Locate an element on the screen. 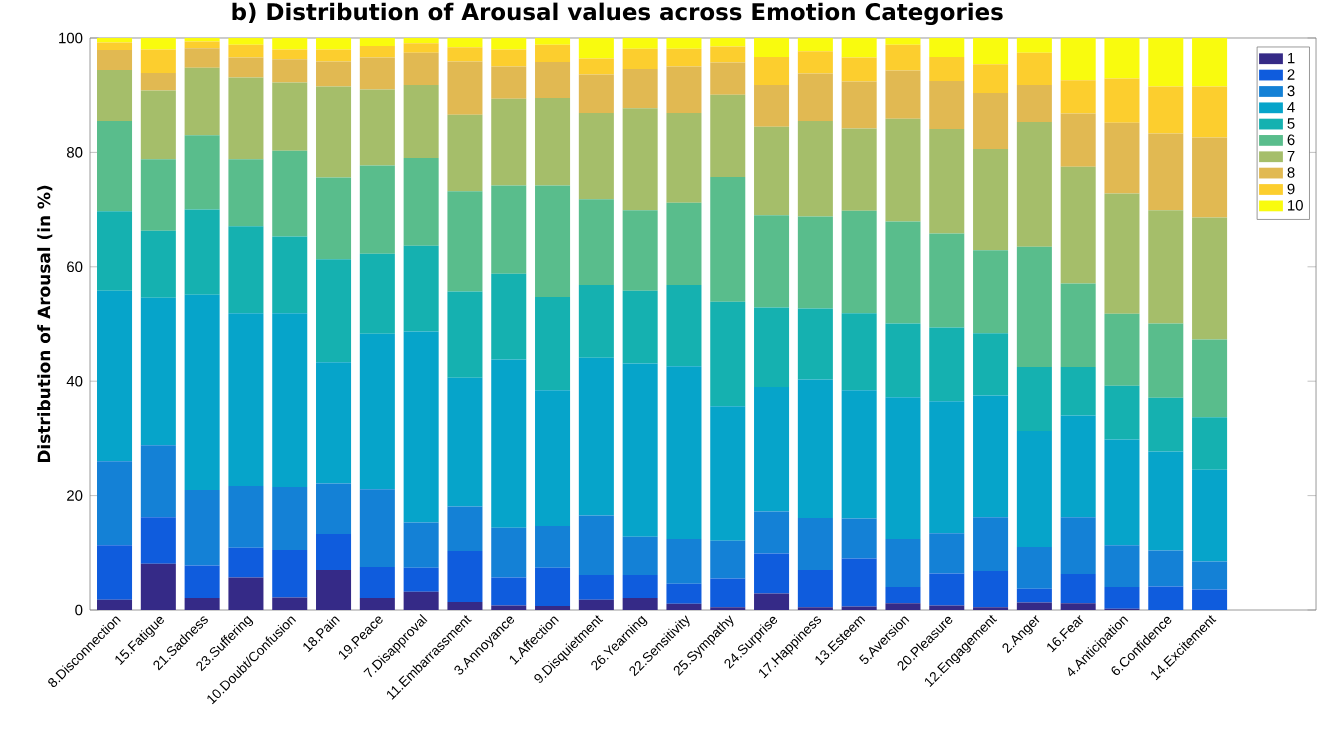  y-axis-title: Distribution of Arousal (in %) is located at coordinates (45, 324).